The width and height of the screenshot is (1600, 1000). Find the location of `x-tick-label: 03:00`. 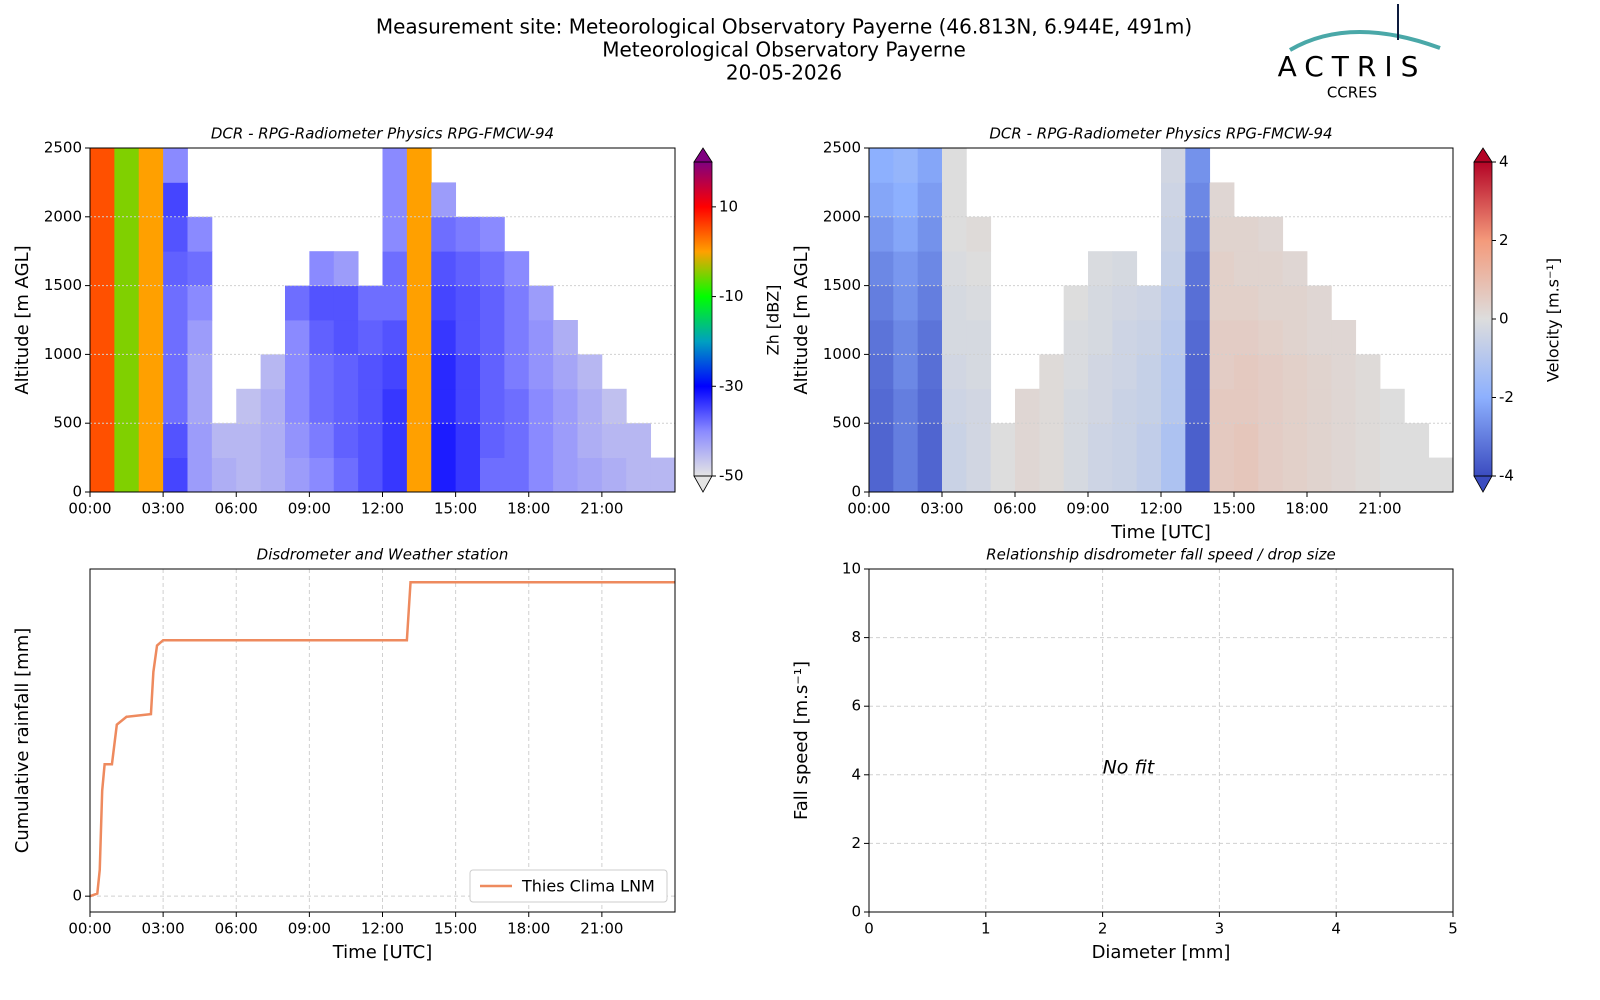

x-tick-label: 03:00 is located at coordinates (941, 509).